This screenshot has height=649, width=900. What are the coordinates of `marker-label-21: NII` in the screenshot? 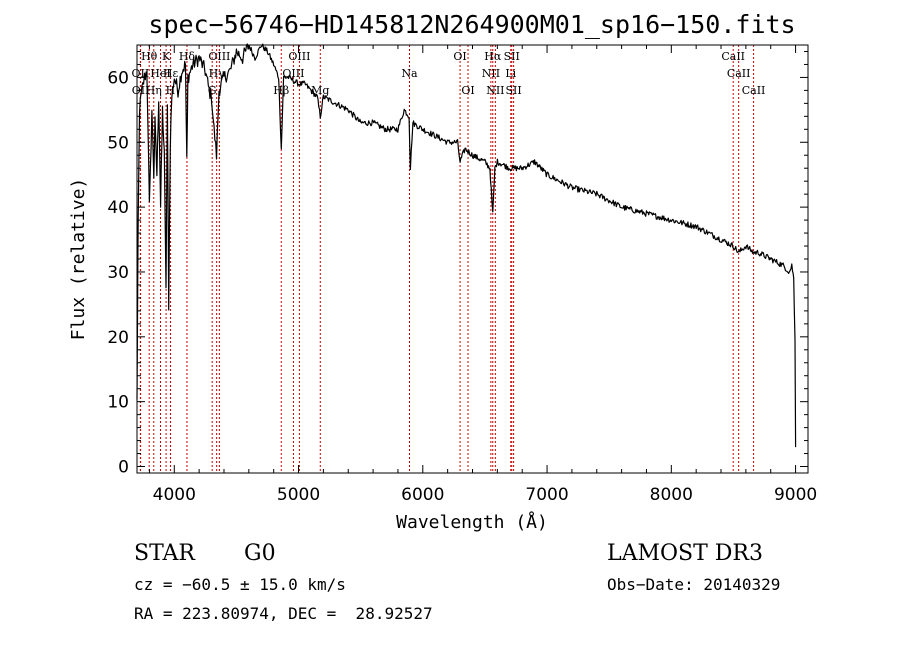 It's located at (495, 90).